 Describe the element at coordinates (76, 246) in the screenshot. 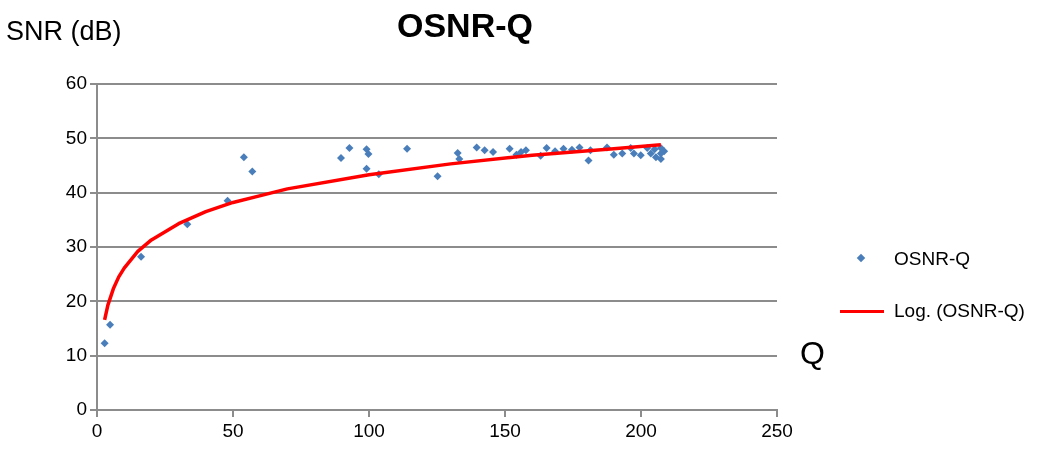

I see `y-tick-label: 30` at that location.